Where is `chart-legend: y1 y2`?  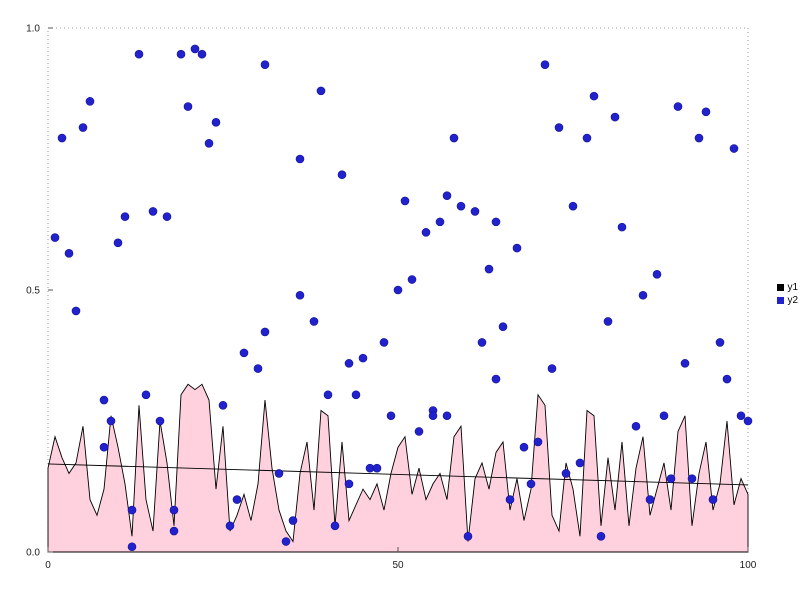
chart-legend: y1 y2 is located at coordinates (787, 294).